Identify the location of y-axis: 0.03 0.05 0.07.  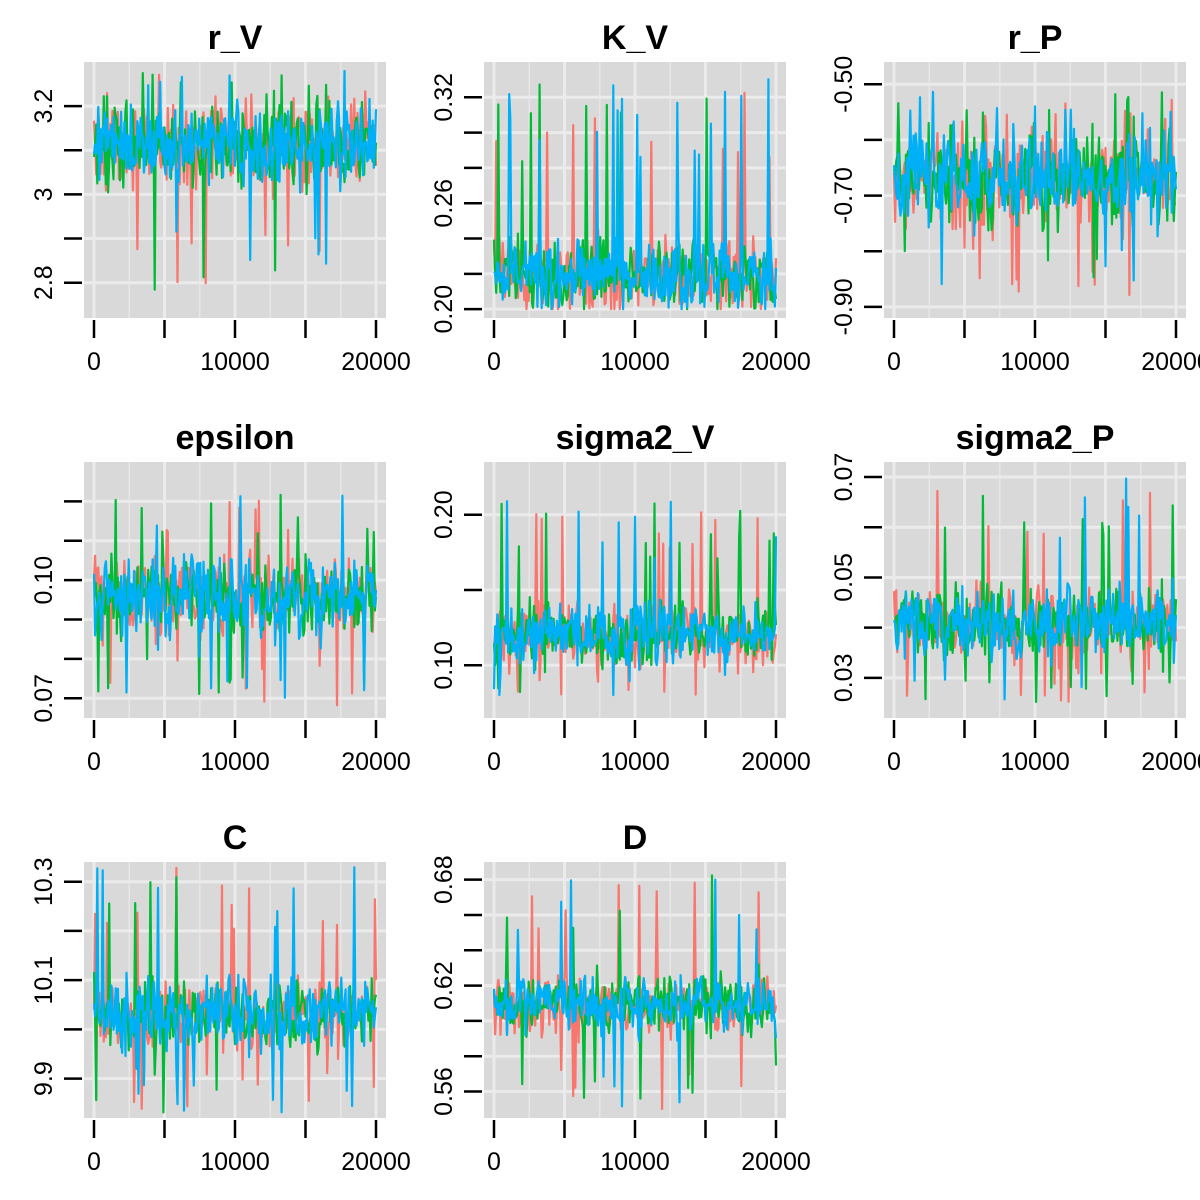
(856, 577).